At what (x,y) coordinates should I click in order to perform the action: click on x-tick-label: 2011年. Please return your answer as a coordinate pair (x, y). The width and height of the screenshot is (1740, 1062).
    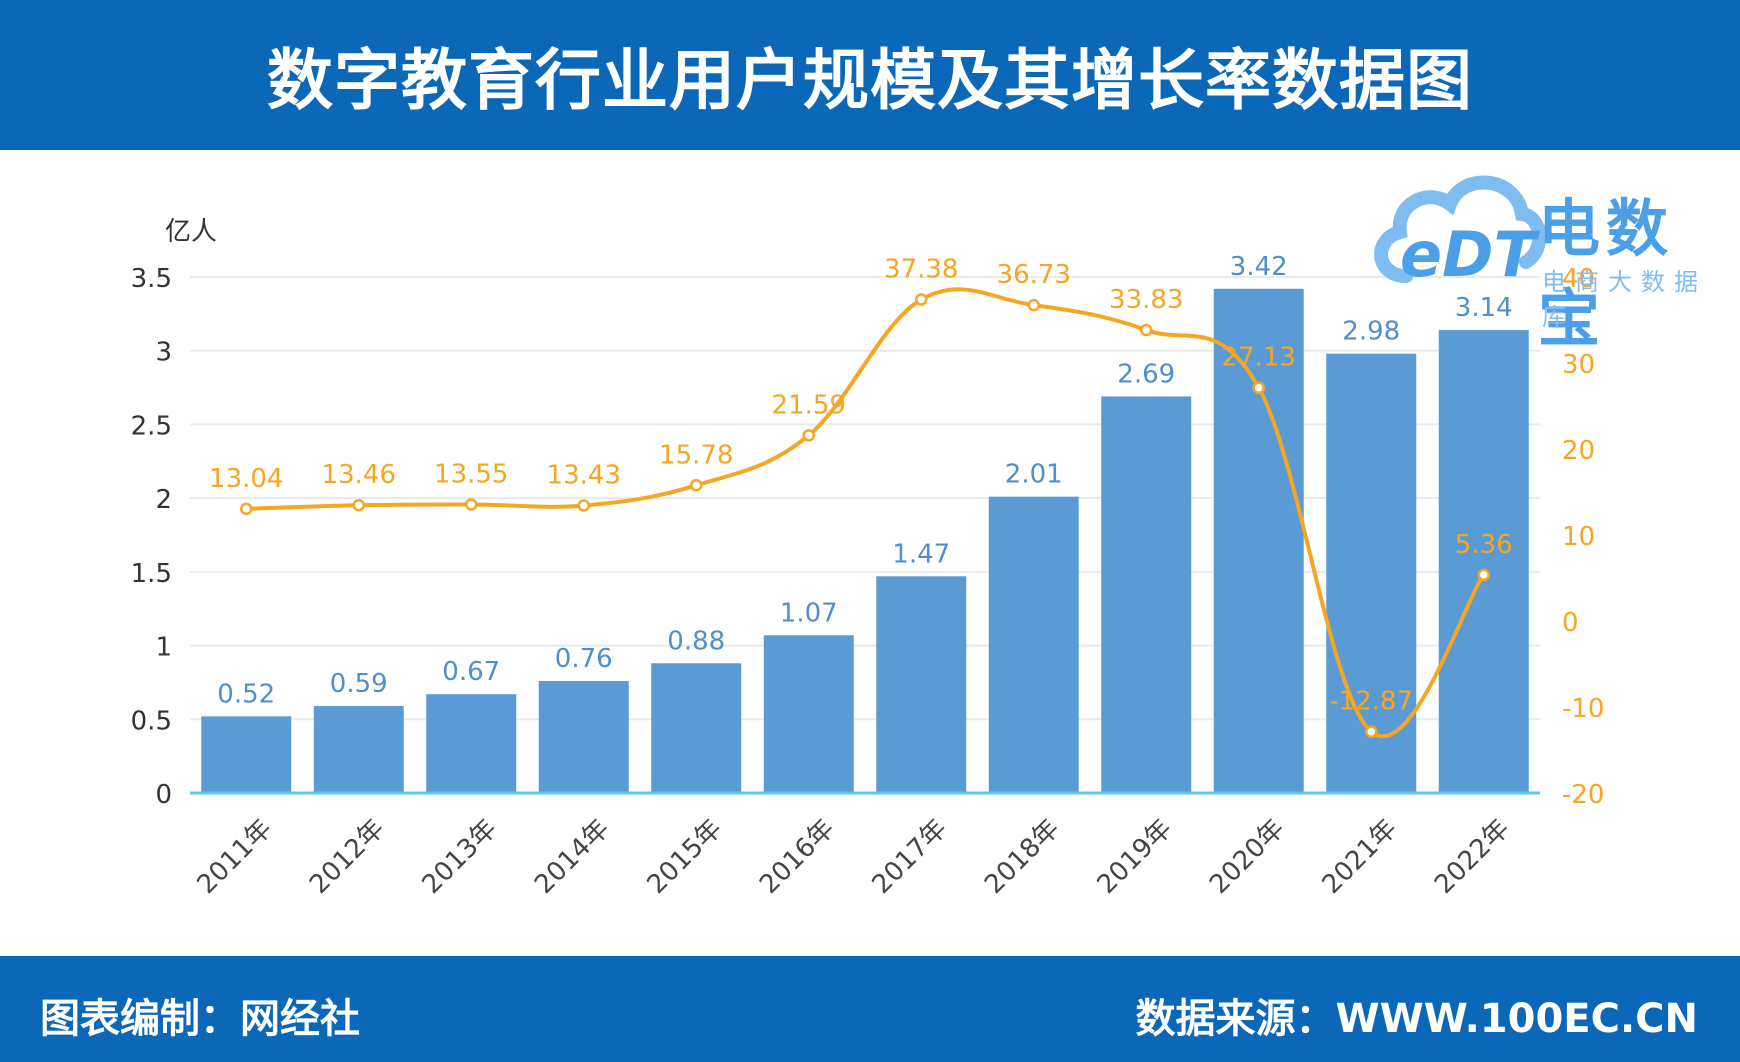
    Looking at the image, I should click on (235, 857).